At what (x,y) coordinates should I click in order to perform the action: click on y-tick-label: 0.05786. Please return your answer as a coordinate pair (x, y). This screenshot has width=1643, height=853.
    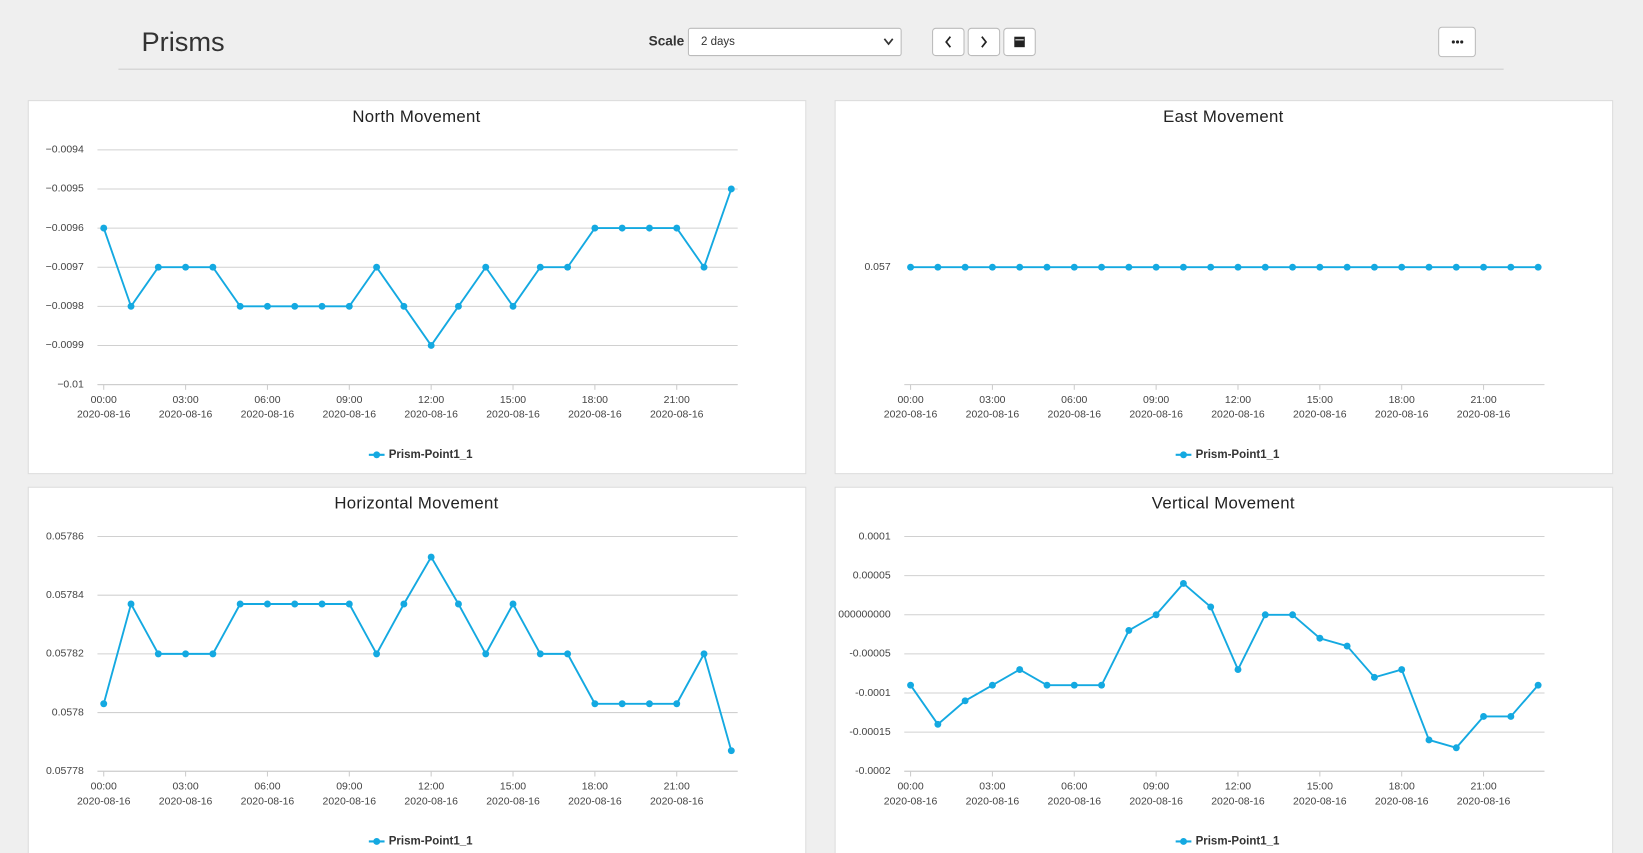
    Looking at the image, I should click on (65, 536).